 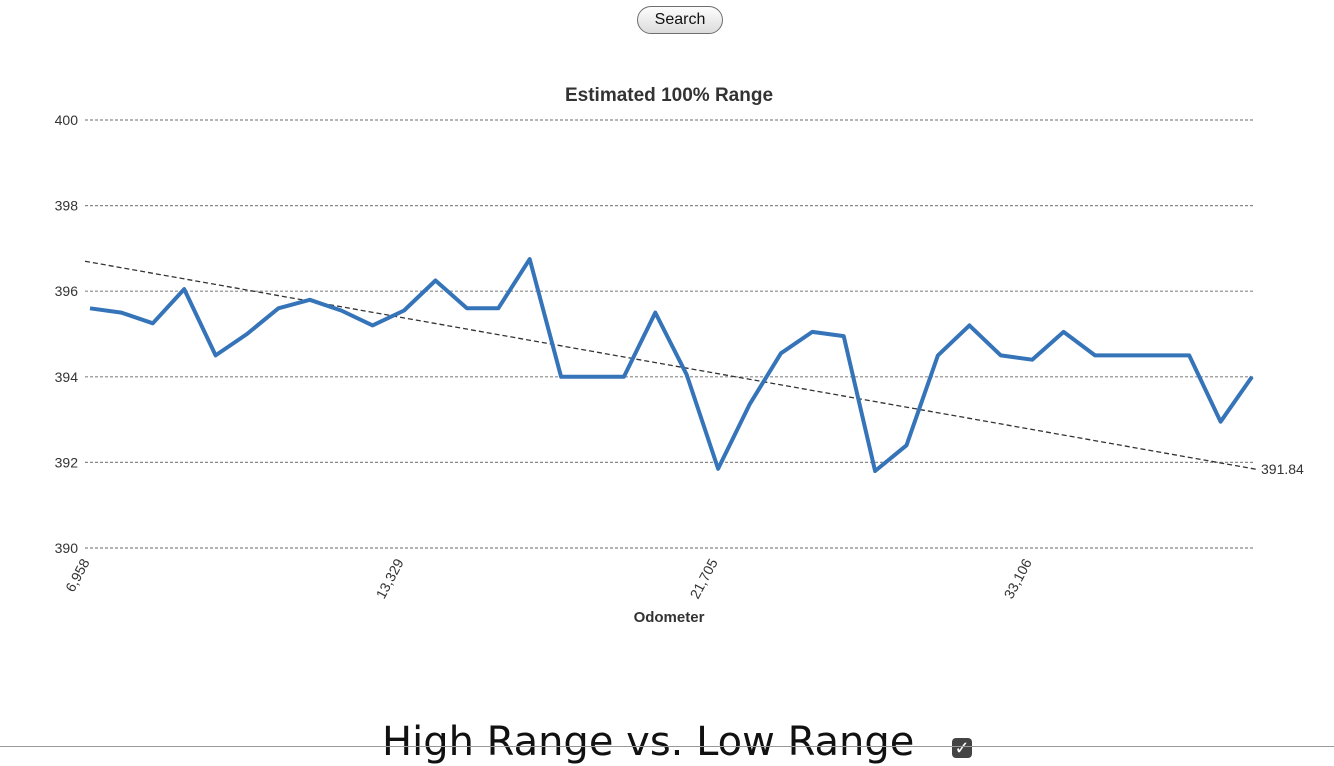 I want to click on x-tick-label: 21,705, so click(x=704, y=579).